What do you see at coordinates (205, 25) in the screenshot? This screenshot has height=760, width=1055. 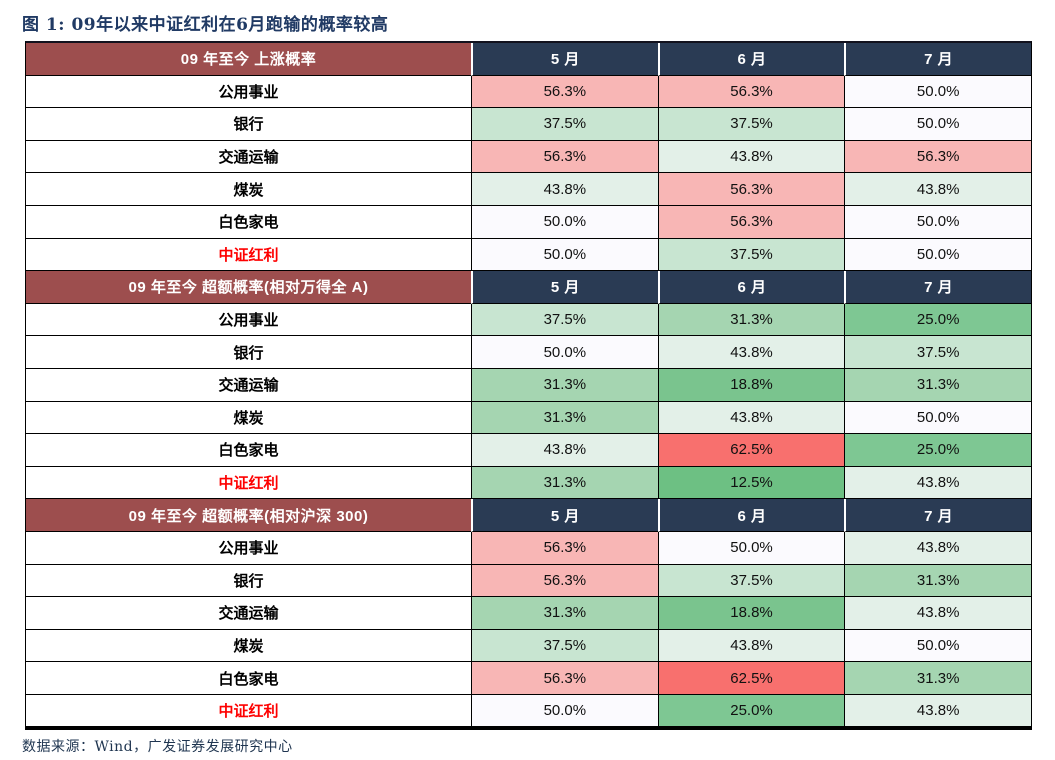 I see `figure-title: 图 1: 09年以来中证红利在6月跑输的概率较高` at bounding box center [205, 25].